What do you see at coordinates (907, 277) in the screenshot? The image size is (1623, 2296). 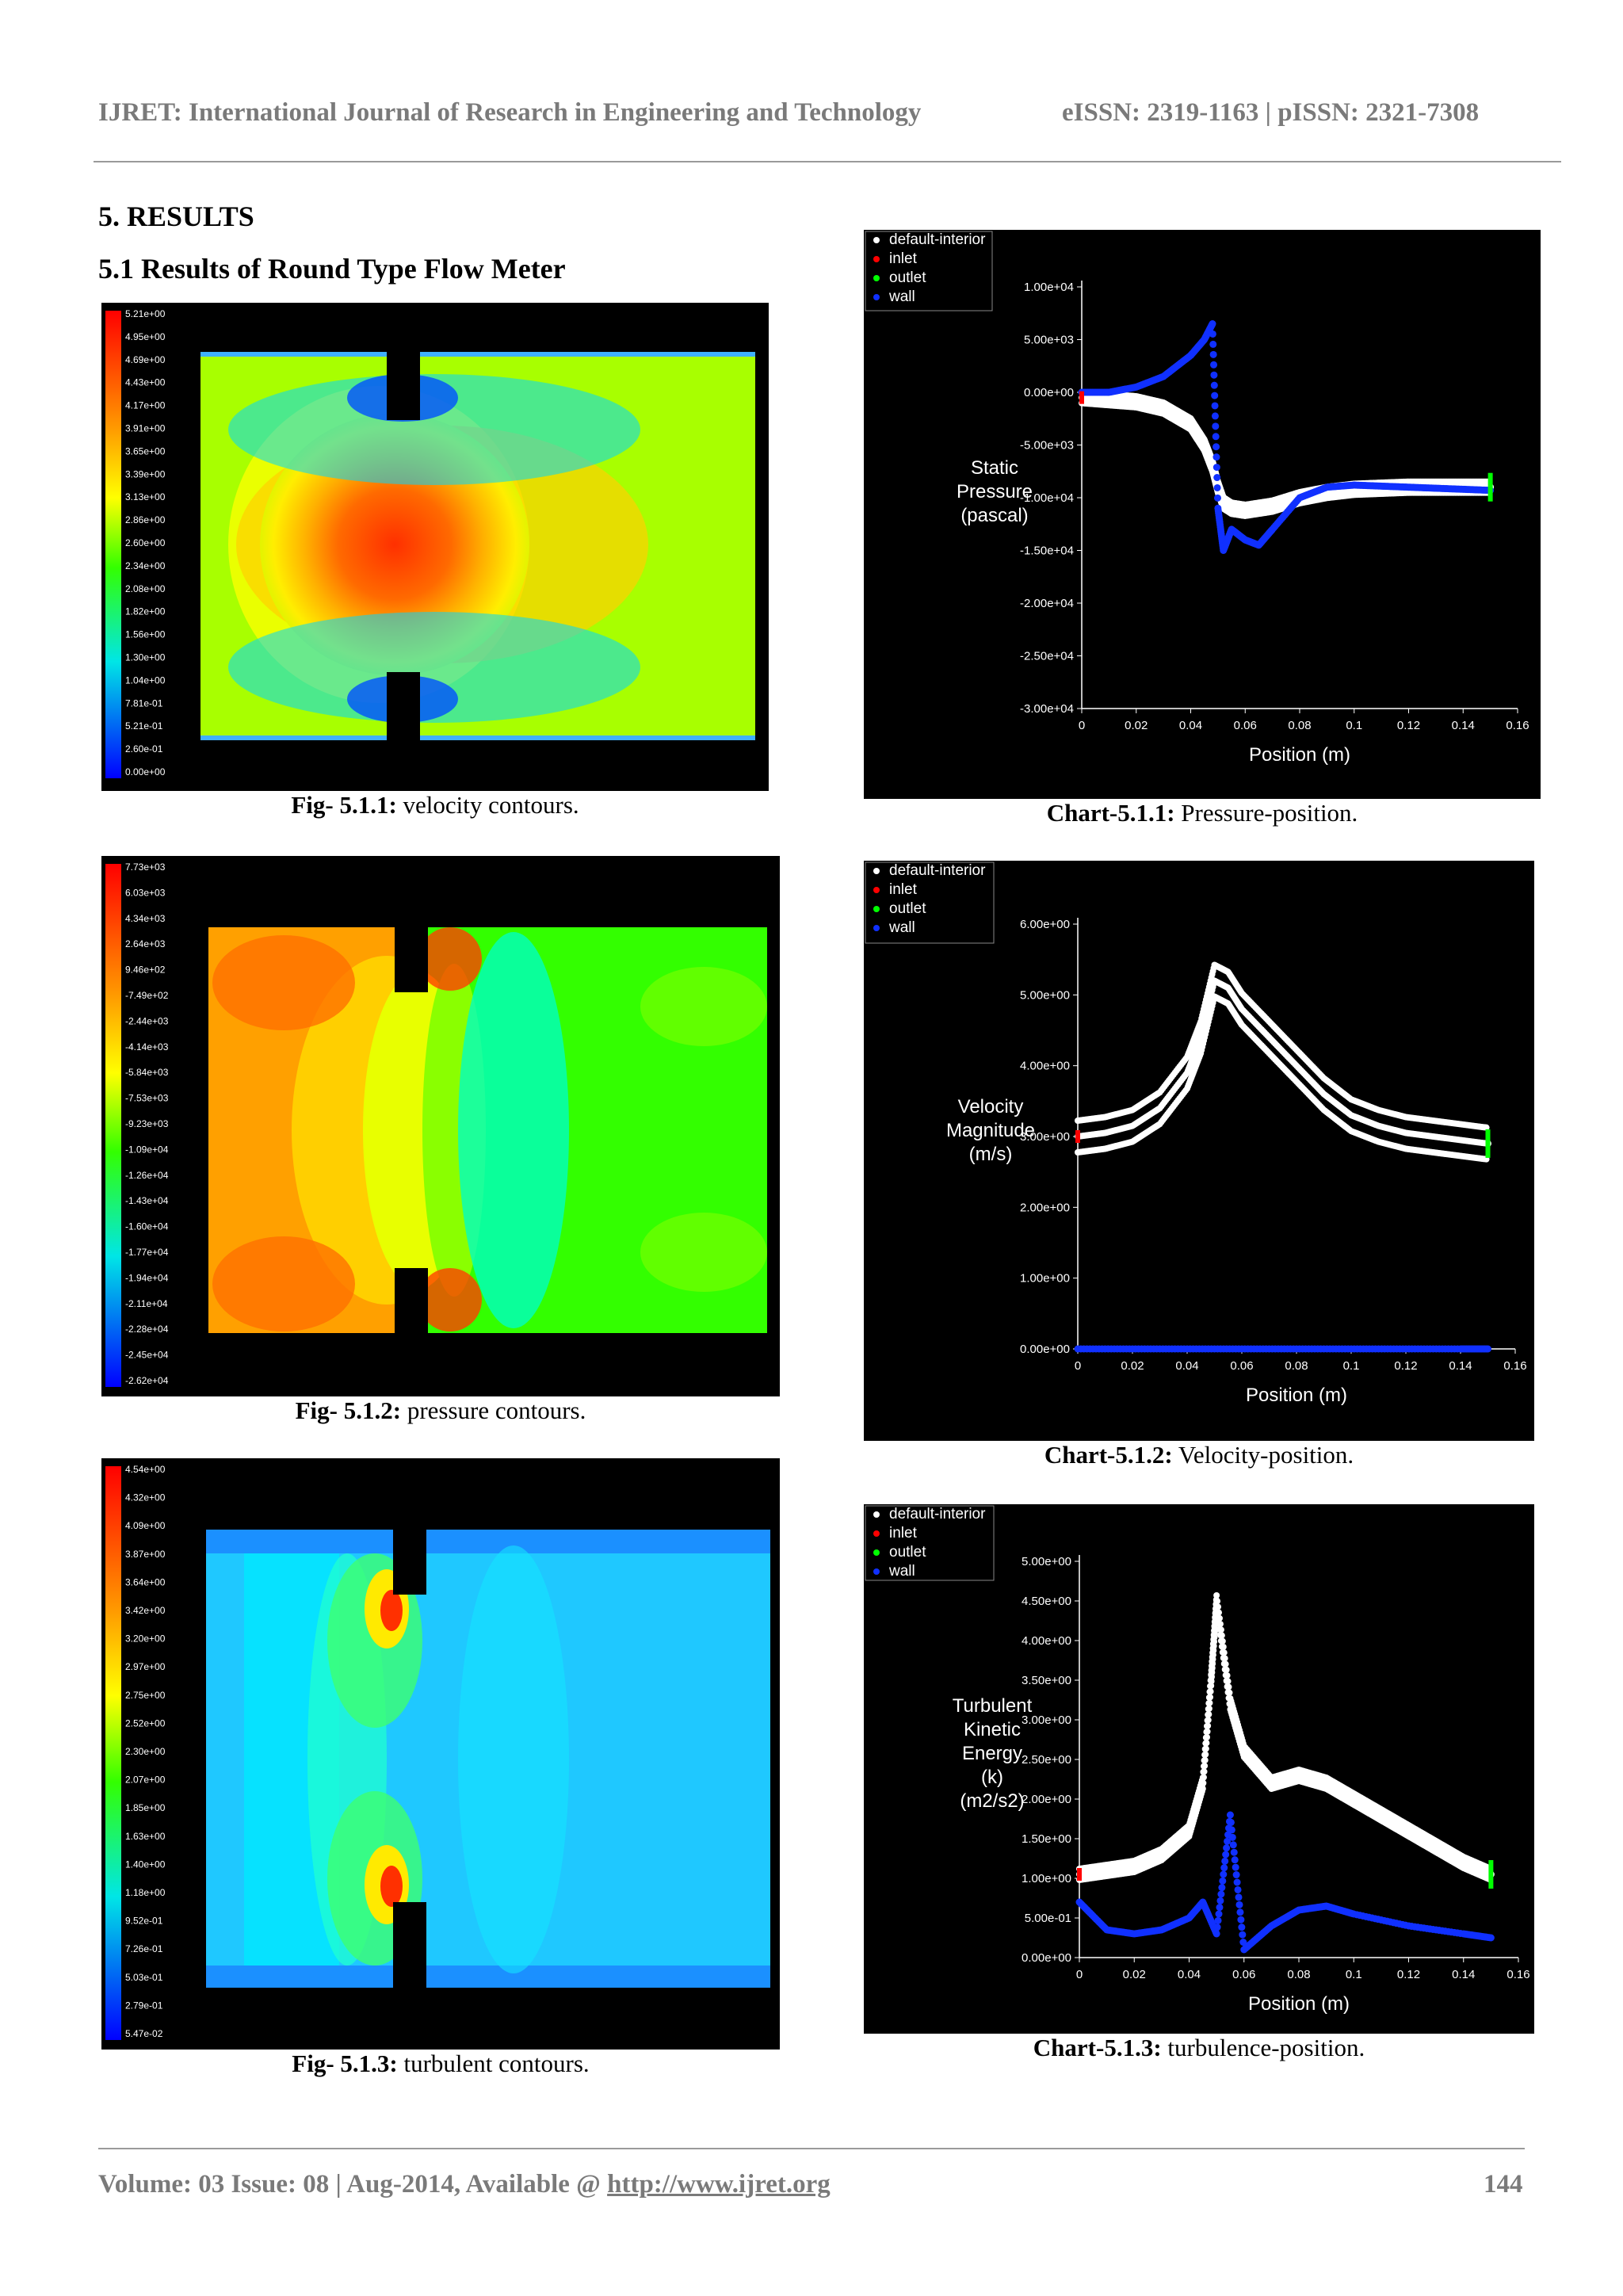 I see `legend-entry: outlet` at bounding box center [907, 277].